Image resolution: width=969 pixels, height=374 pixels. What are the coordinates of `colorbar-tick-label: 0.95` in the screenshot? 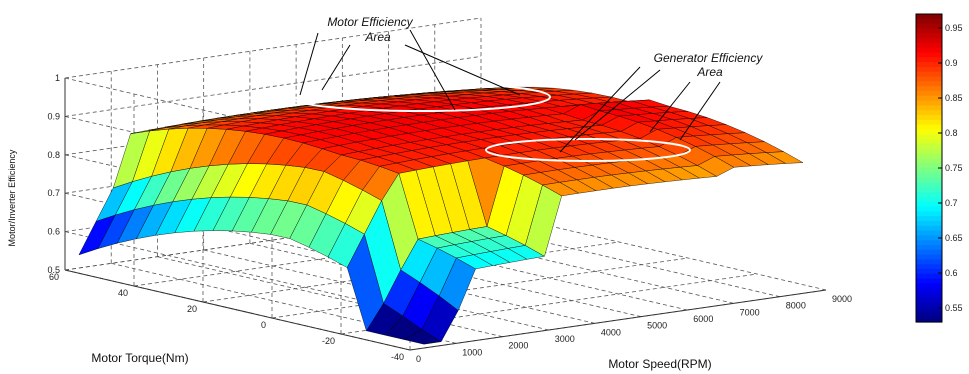 It's located at (954, 28).